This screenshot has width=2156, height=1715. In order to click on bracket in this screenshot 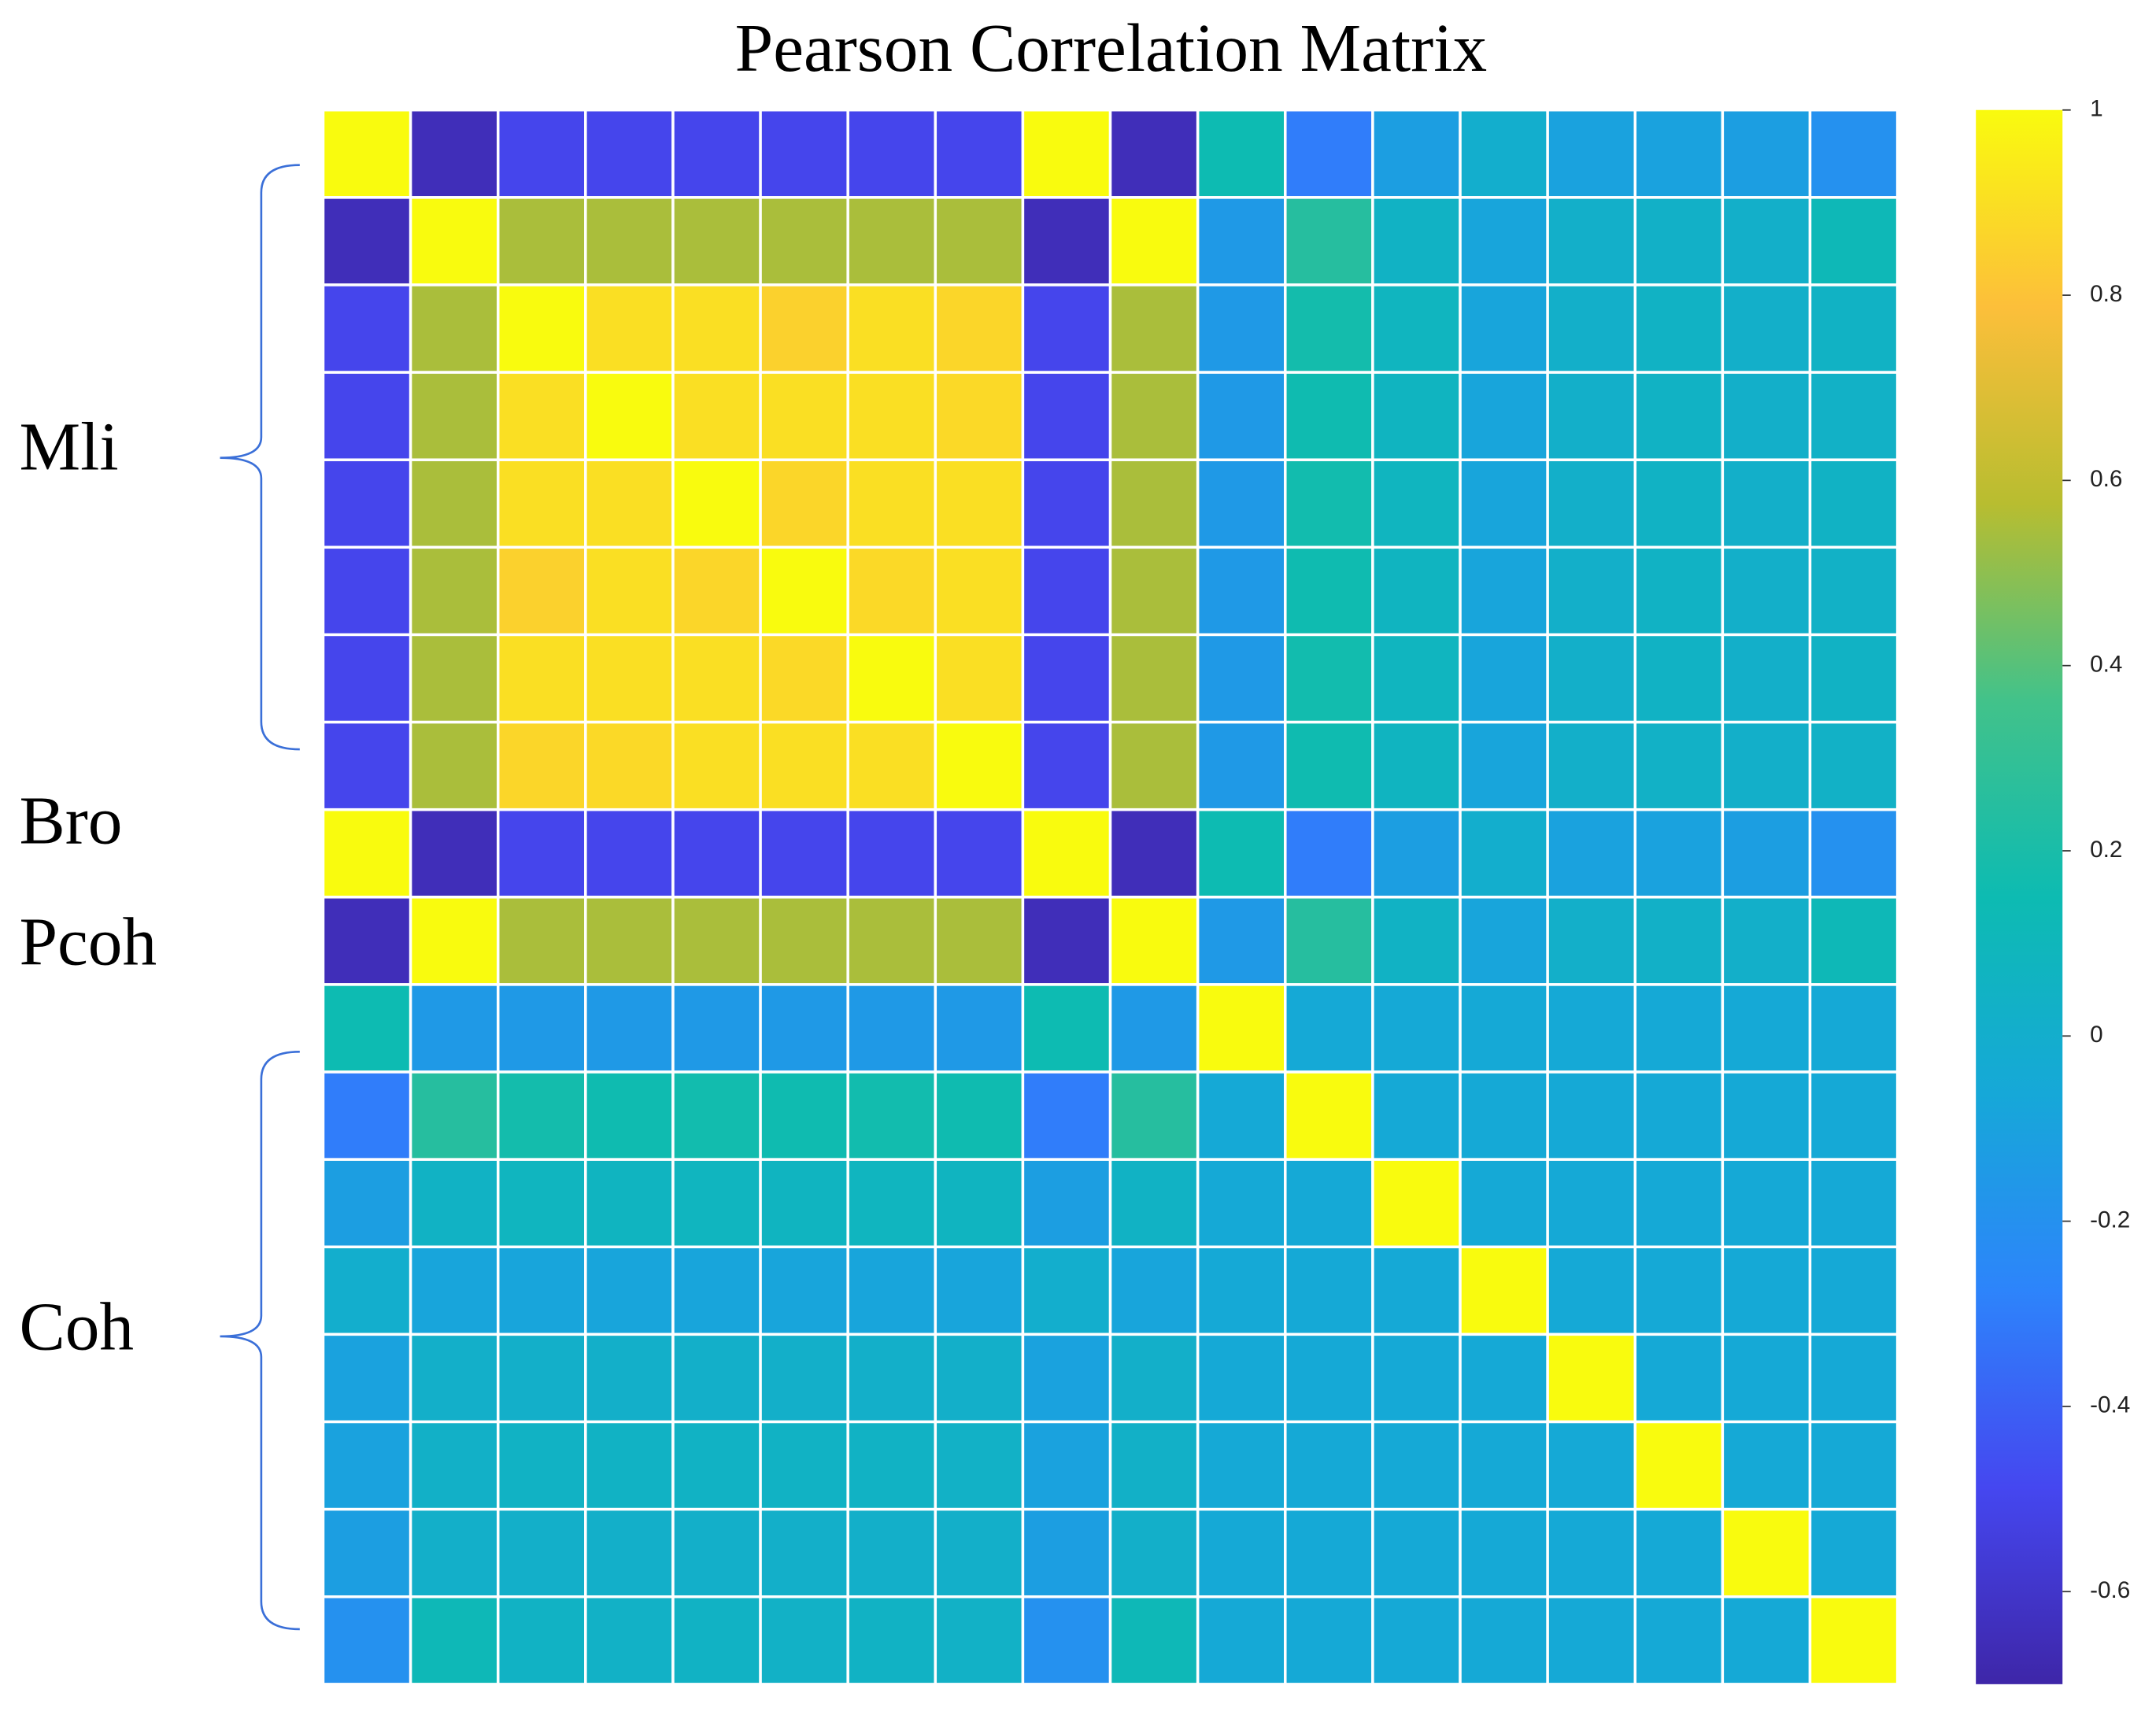, I will do `click(260, 457)`.